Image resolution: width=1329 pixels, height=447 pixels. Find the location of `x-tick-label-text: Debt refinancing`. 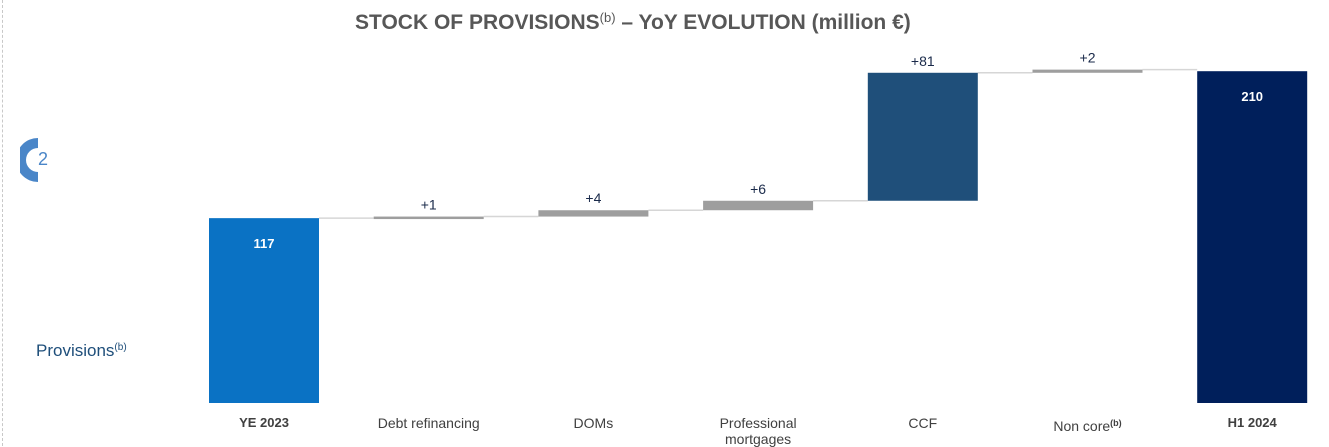

x-tick-label-text: Debt refinancing is located at coordinates (428, 423).